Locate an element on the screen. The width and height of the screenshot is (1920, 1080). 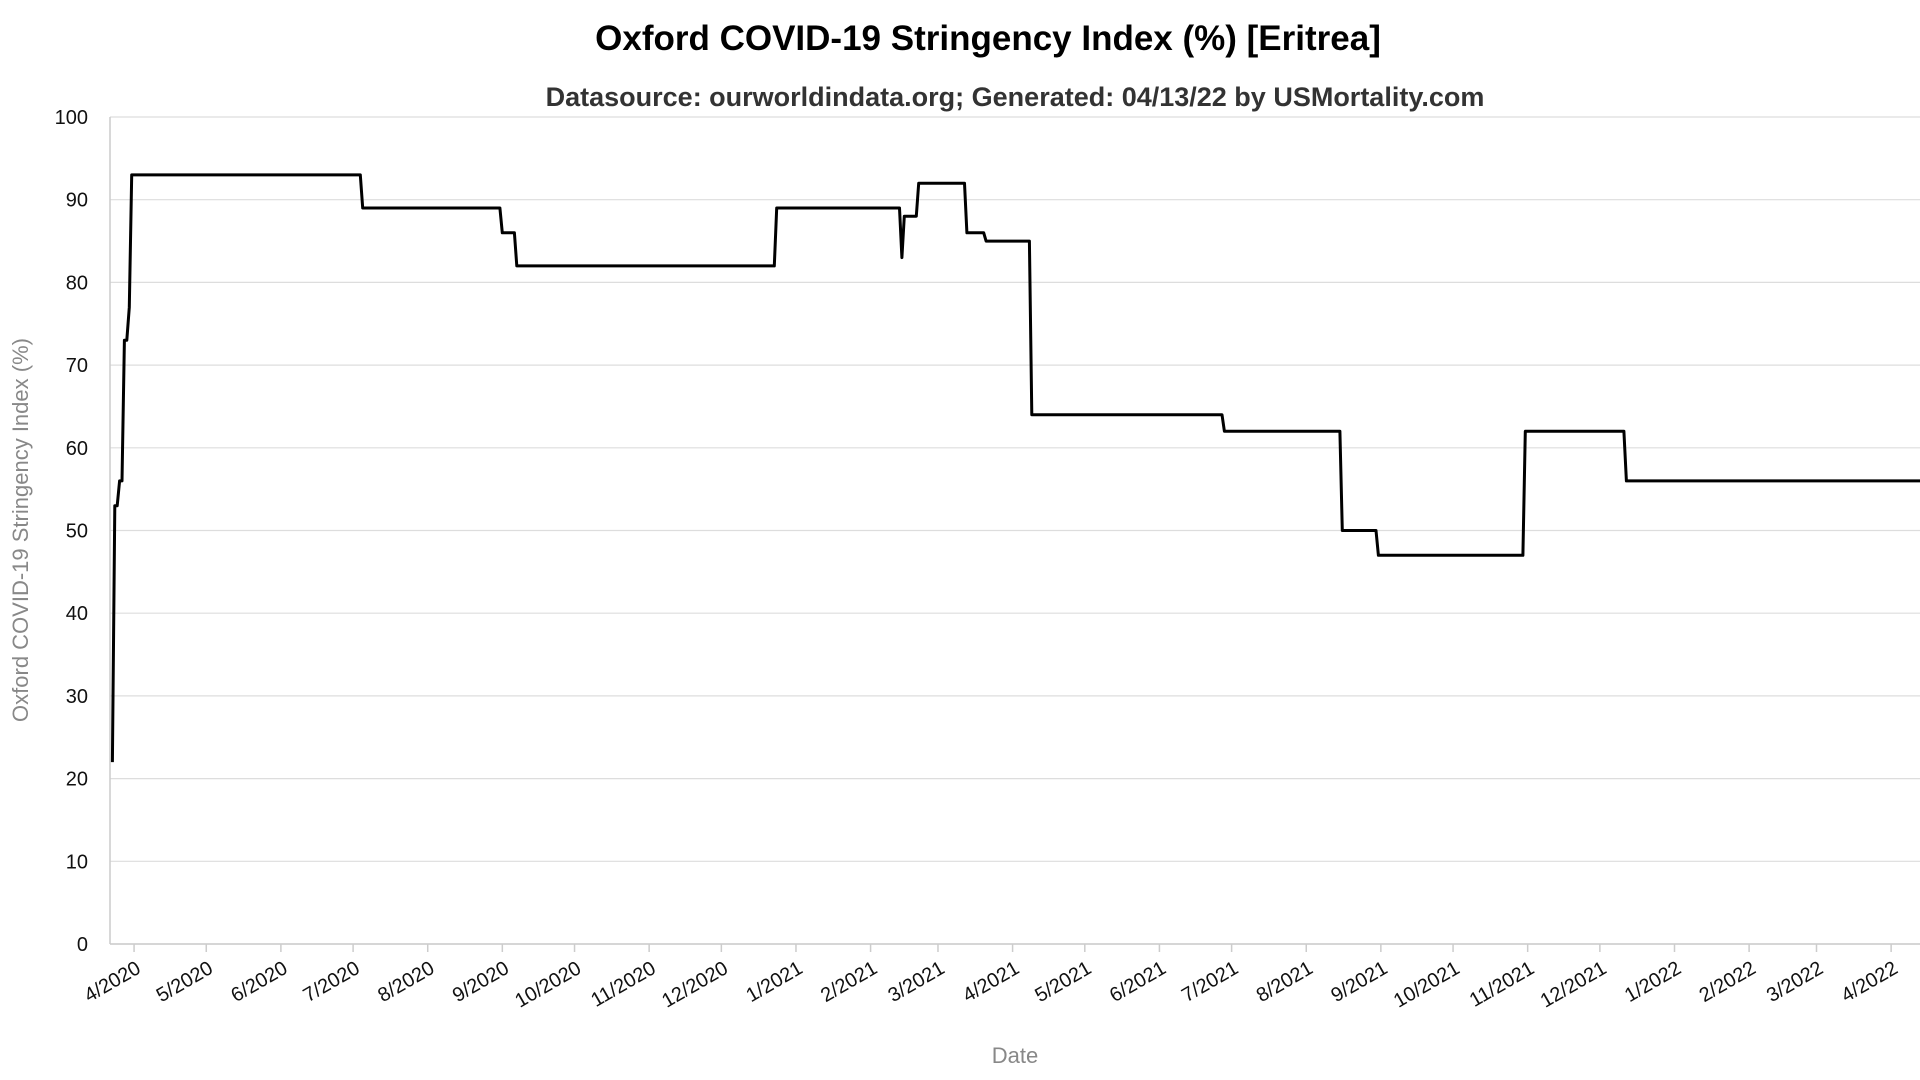
y-tick-label: 50 is located at coordinates (77, 532).